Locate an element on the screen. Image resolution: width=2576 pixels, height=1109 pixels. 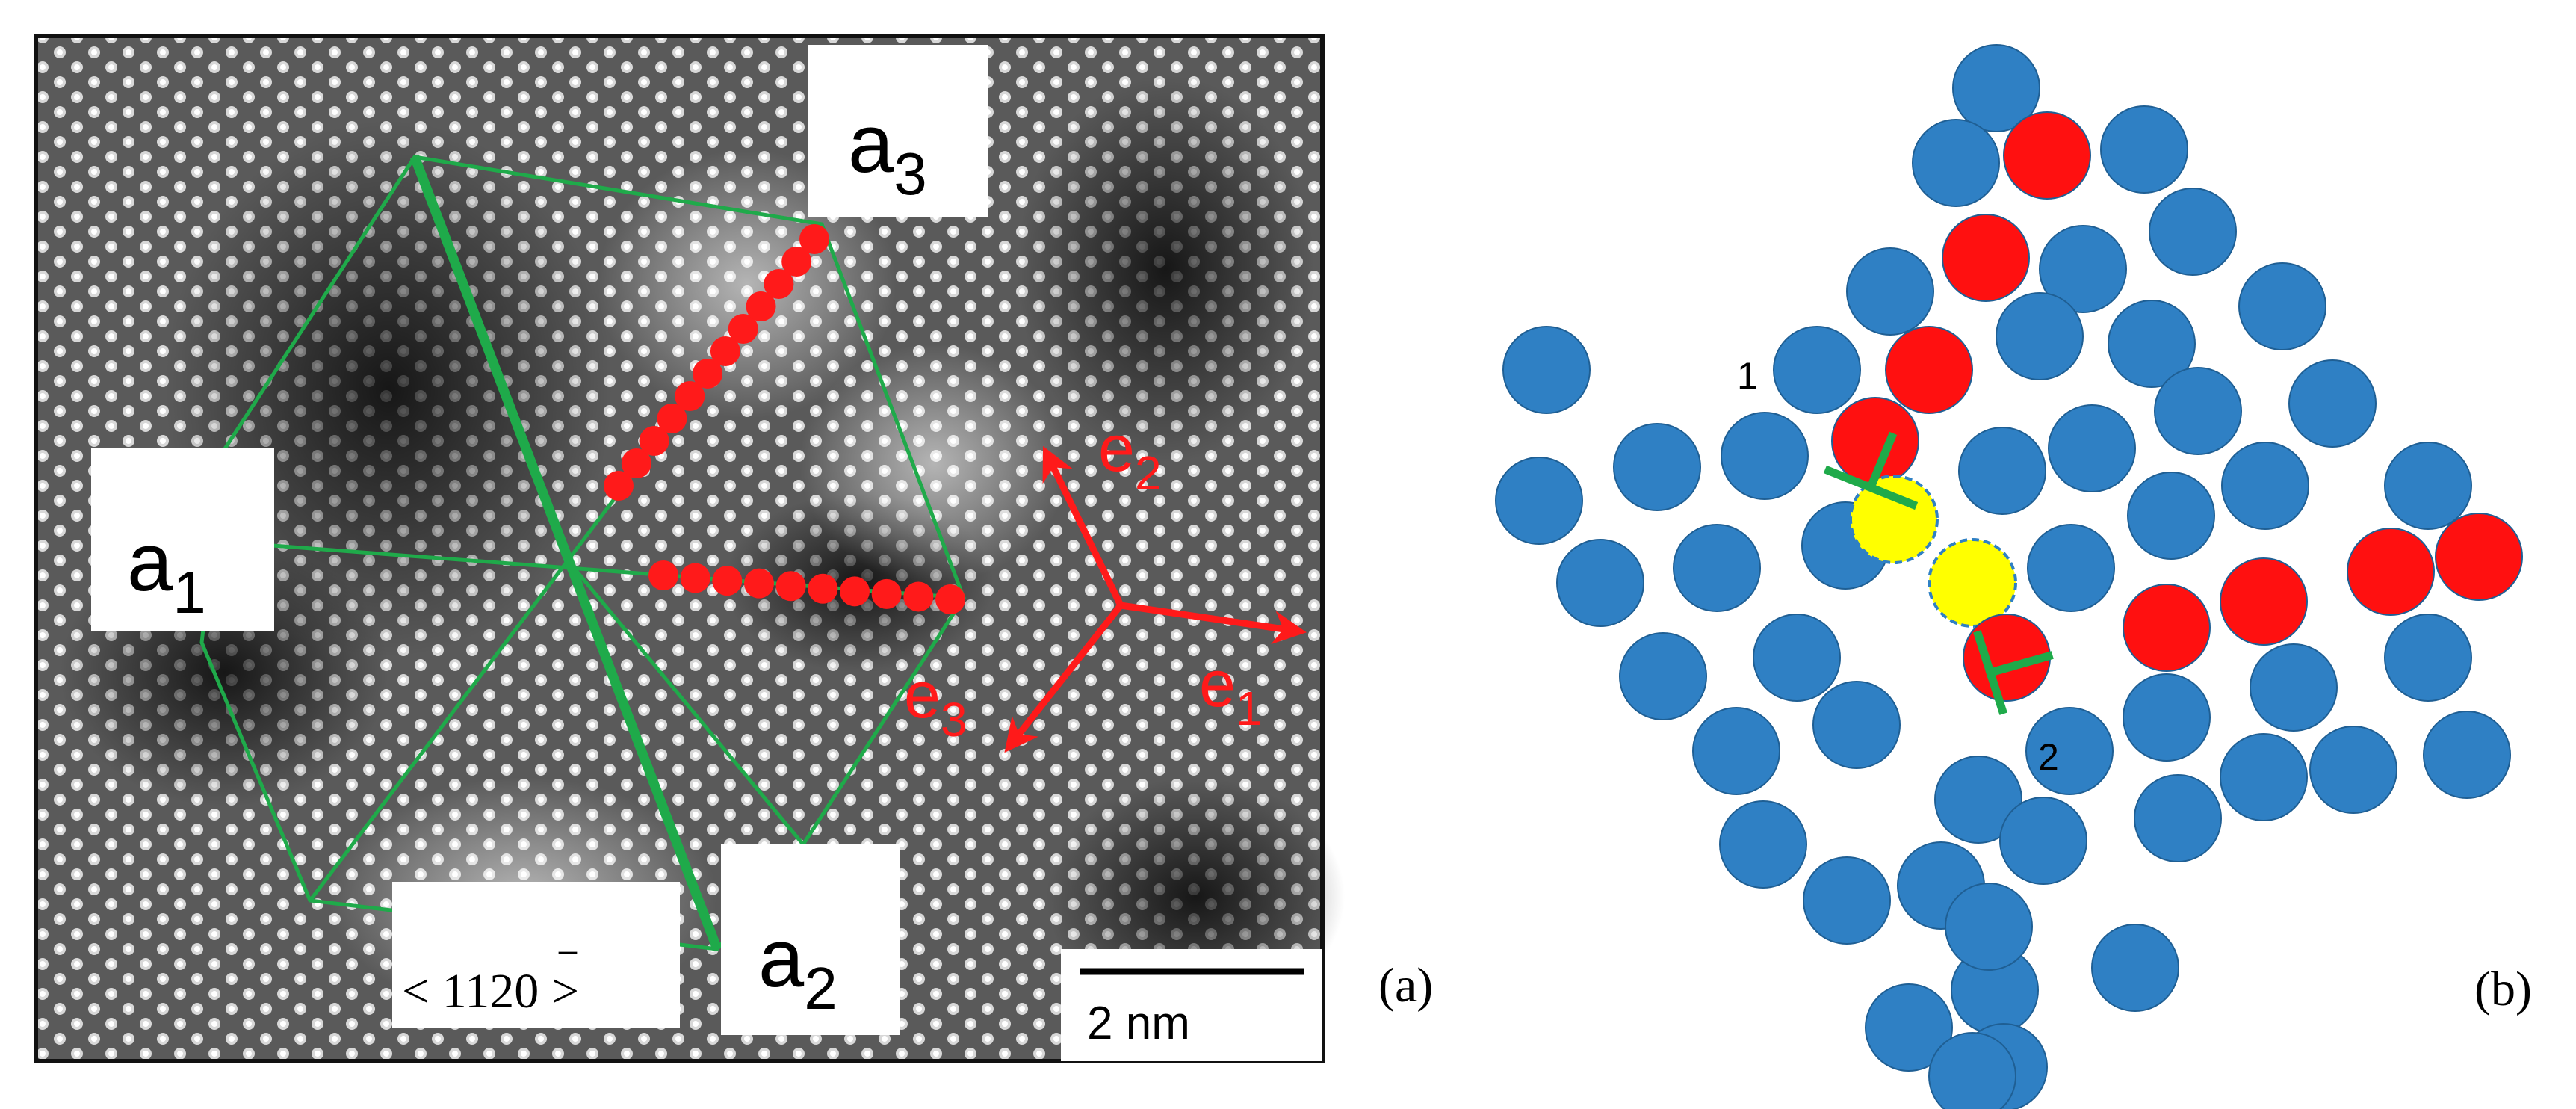
vector-e3-label: e3 is located at coordinates (935, 702).